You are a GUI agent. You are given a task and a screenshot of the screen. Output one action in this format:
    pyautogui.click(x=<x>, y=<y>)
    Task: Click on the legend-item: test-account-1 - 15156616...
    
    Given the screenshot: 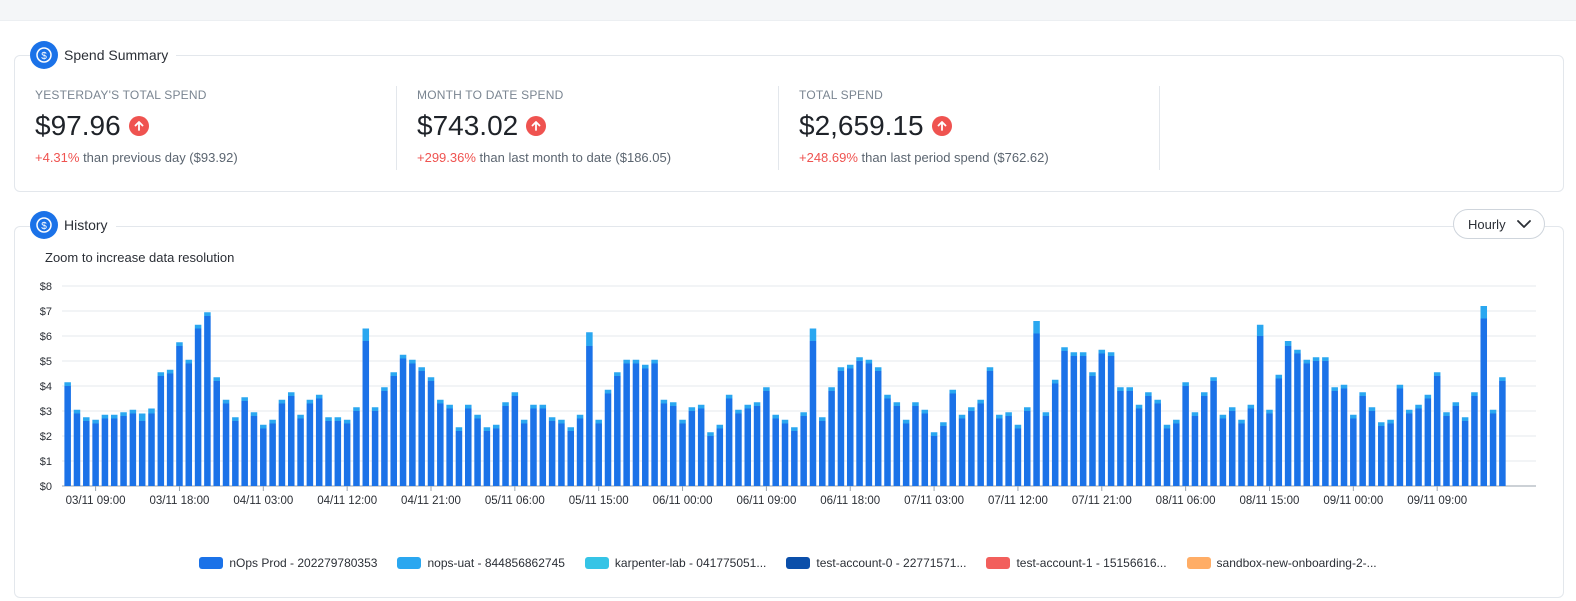 What is the action you would take?
    pyautogui.click(x=1076, y=563)
    